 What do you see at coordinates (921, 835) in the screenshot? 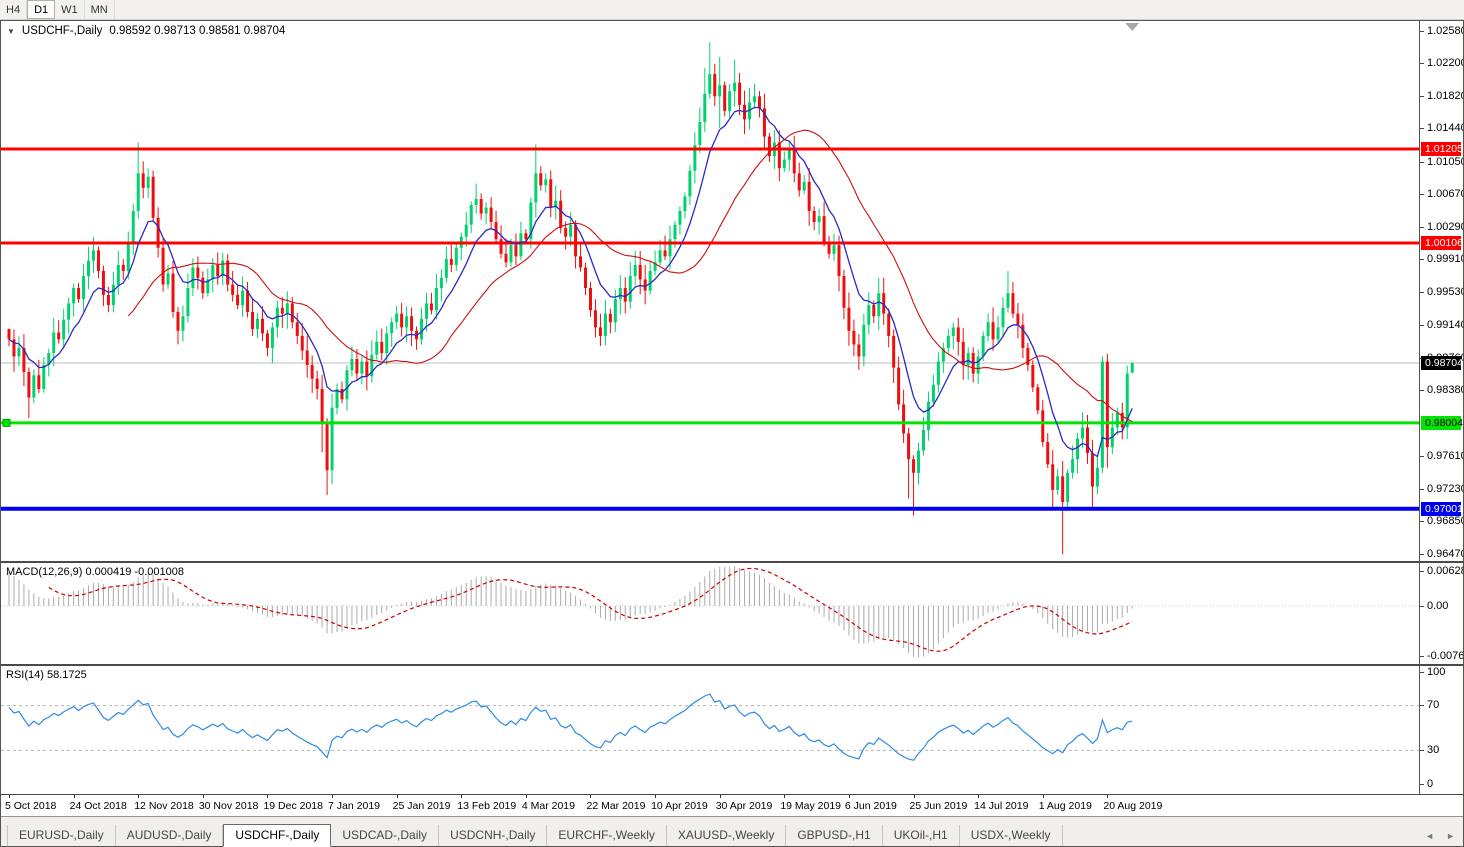
I see `tab-ukoil-h1: UKOil-,H1` at bounding box center [921, 835].